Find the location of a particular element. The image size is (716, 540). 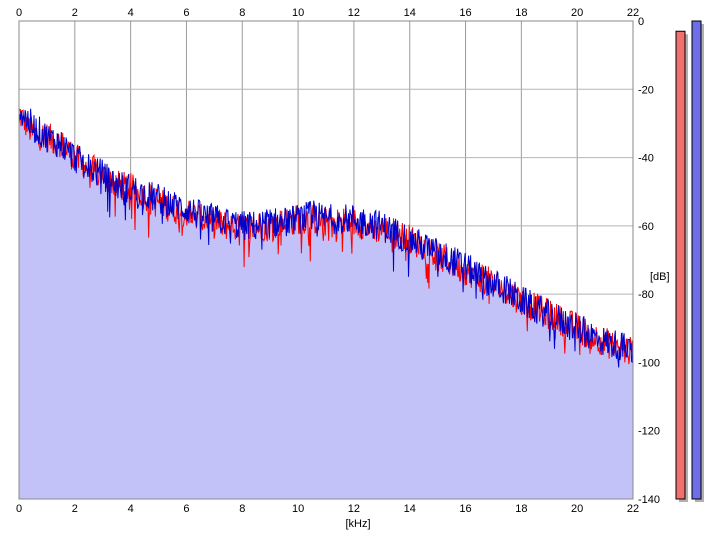

y-axis-label: [dB] is located at coordinates (660, 277).